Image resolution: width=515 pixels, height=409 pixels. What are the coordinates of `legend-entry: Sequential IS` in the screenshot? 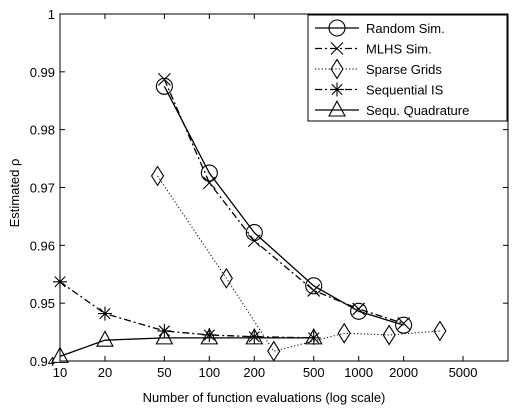 It's located at (405, 90).